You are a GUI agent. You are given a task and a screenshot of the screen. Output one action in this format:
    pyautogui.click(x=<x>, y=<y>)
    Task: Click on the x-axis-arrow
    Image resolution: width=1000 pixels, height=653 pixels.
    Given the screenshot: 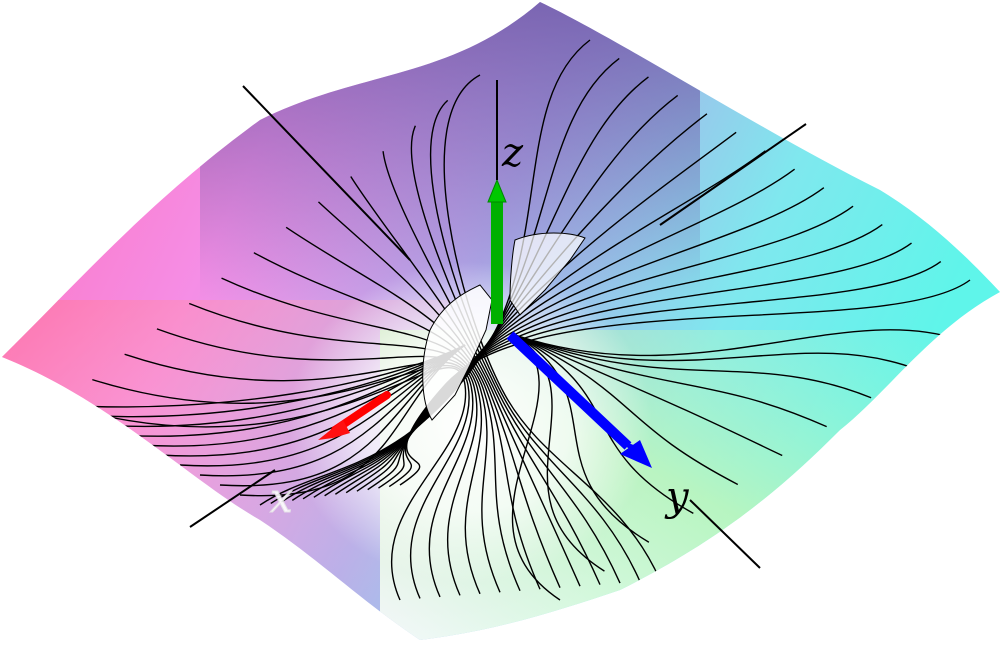 What is the action you would take?
    pyautogui.click(x=354, y=415)
    